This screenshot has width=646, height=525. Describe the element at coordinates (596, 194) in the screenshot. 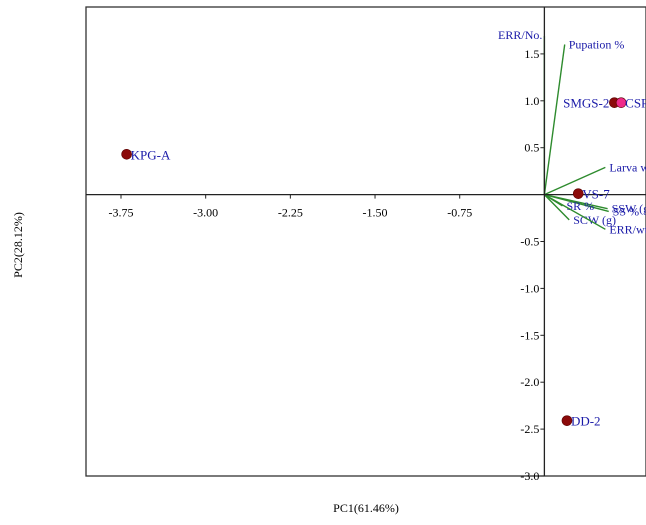

I see `score-point-label: VS-7` at that location.